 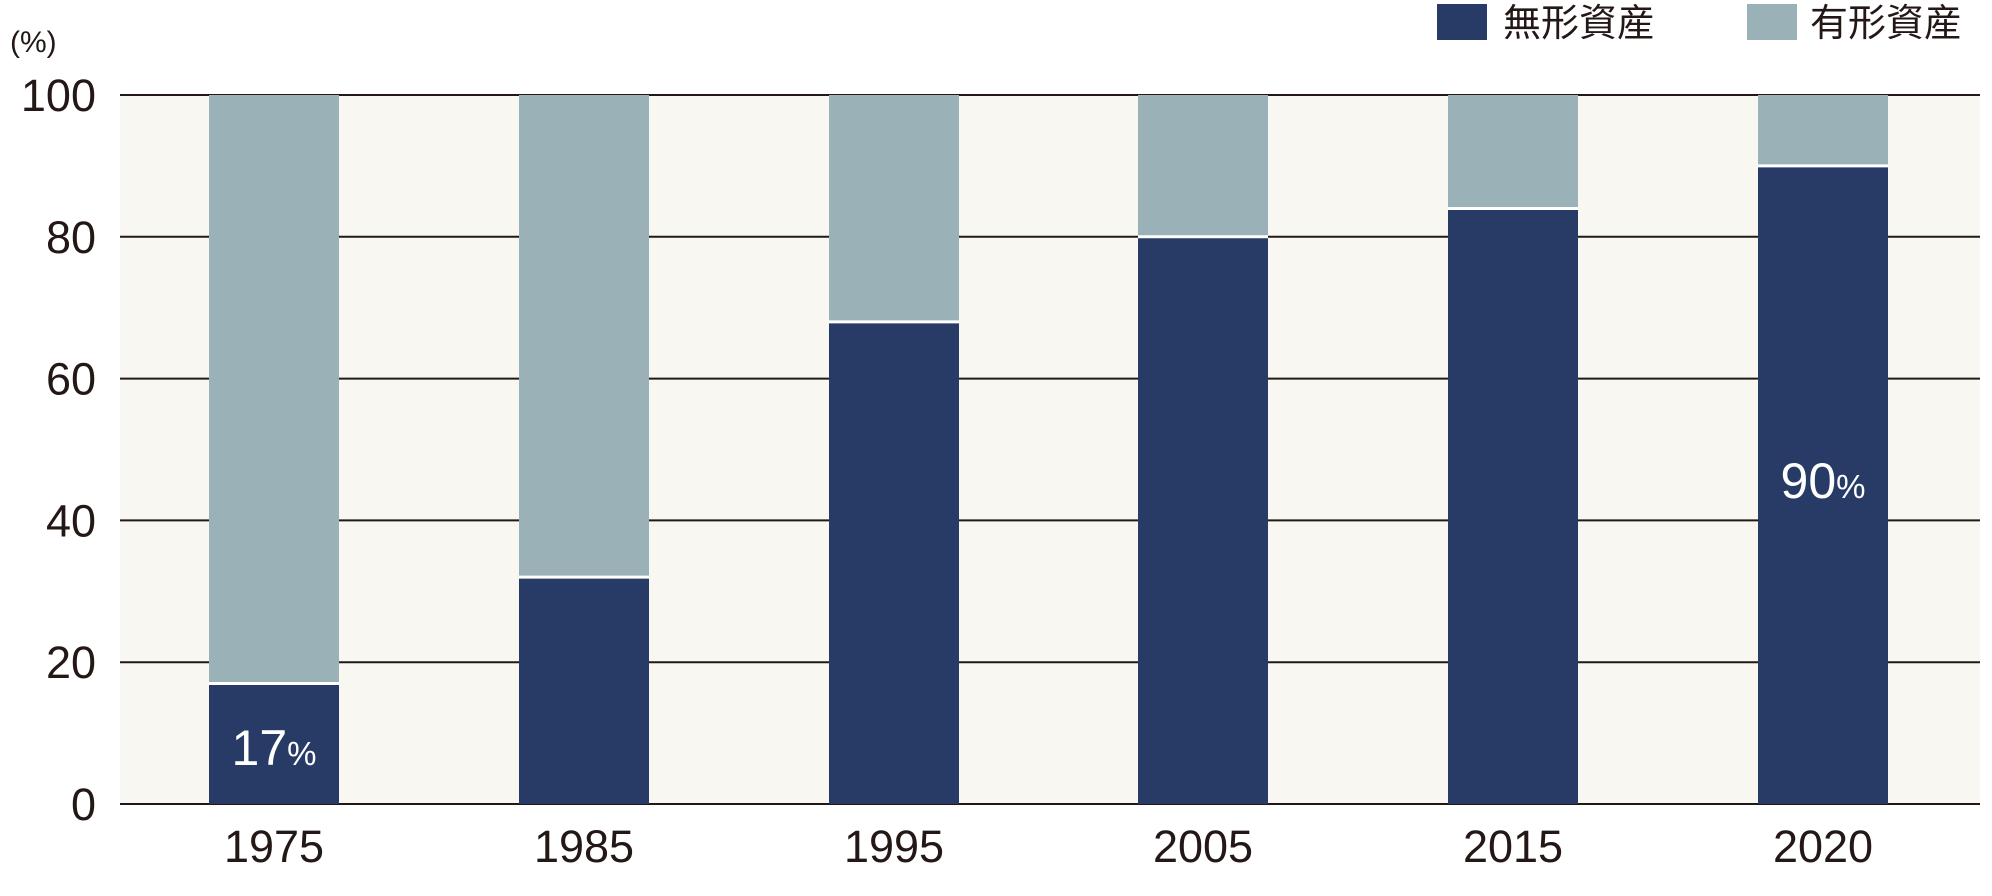 I want to click on x-tick-label: 2005, so click(x=1203, y=846).